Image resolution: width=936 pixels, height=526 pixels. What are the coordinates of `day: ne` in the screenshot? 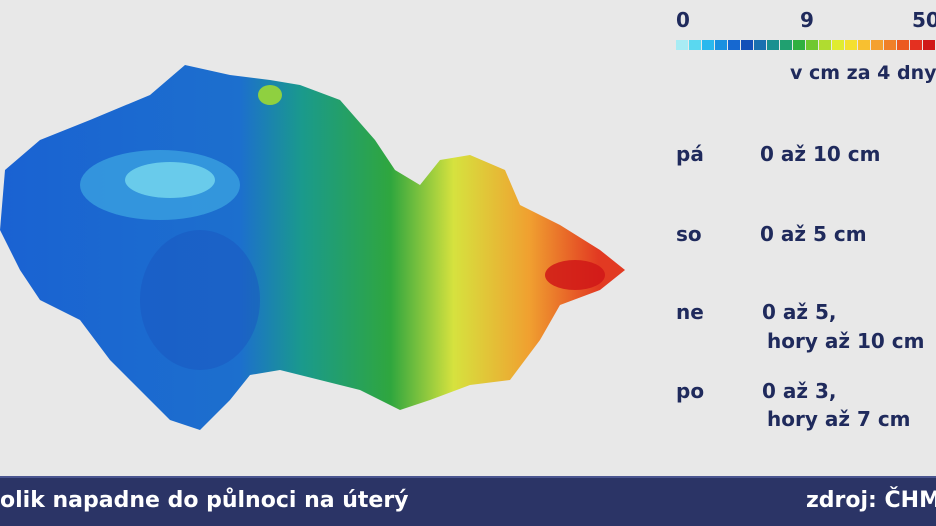 It's located at (690, 312).